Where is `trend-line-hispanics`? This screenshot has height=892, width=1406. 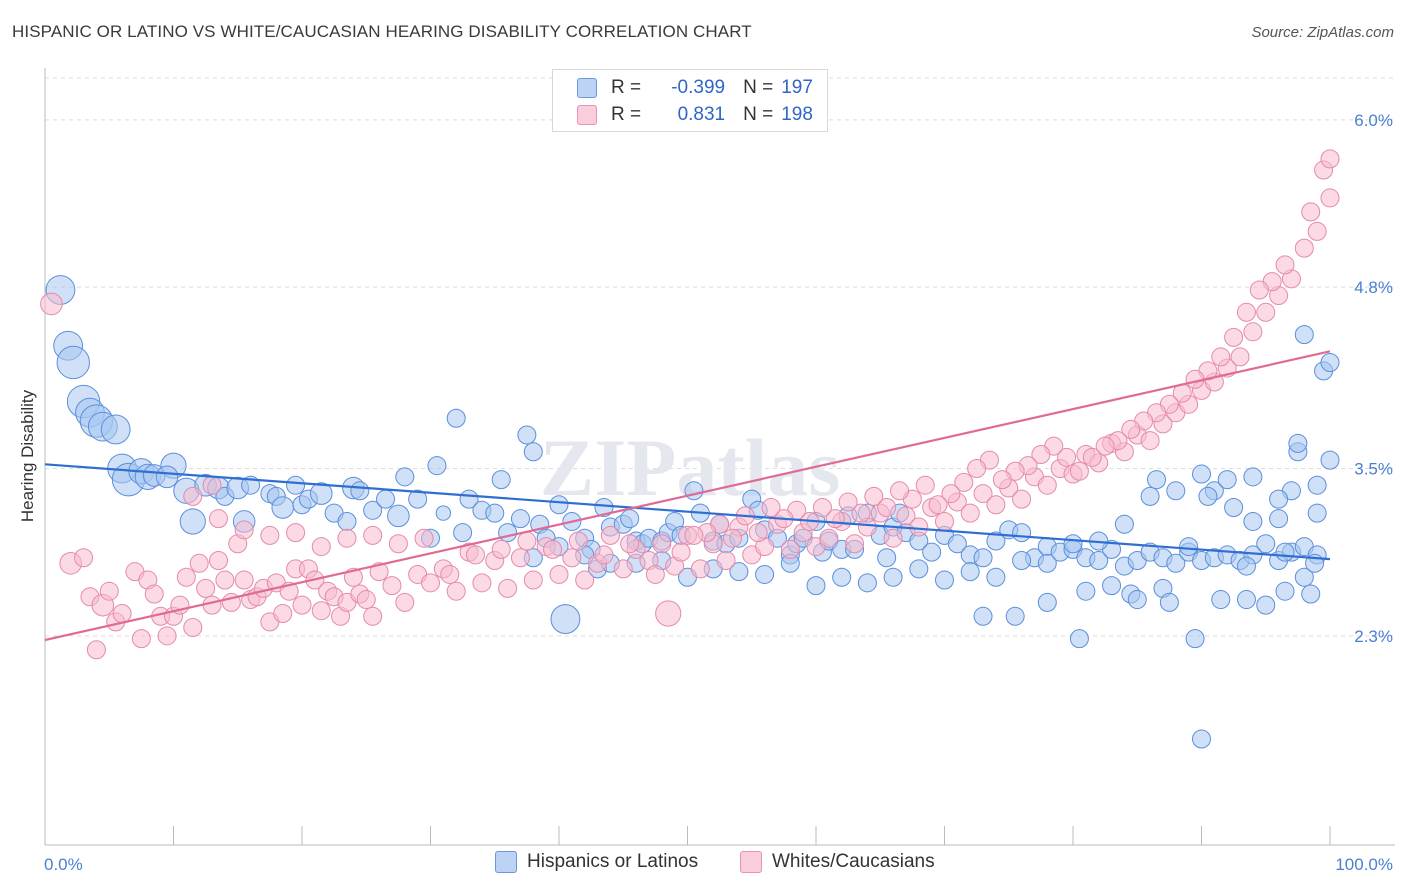
trend-line-hispanics is located at coordinates (687, 512).